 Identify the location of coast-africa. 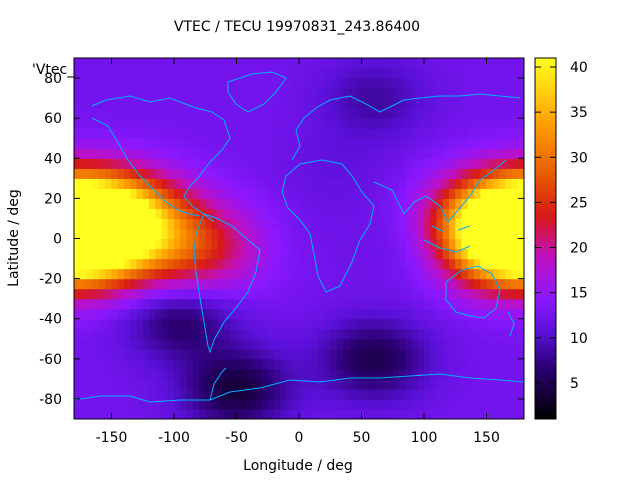
(328, 226).